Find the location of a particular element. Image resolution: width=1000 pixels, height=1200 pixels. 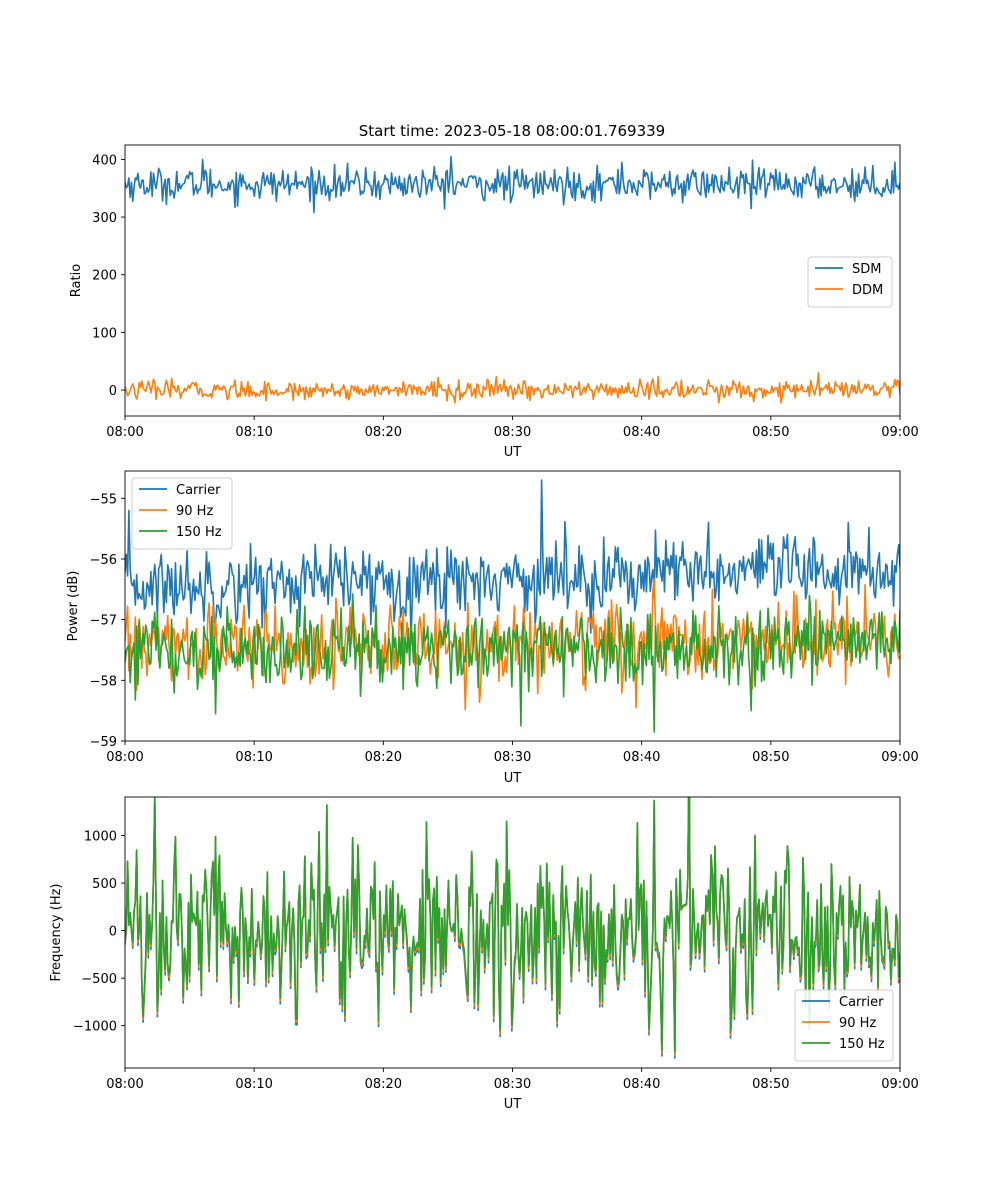

y-tick-label: −57 is located at coordinates (103, 621).